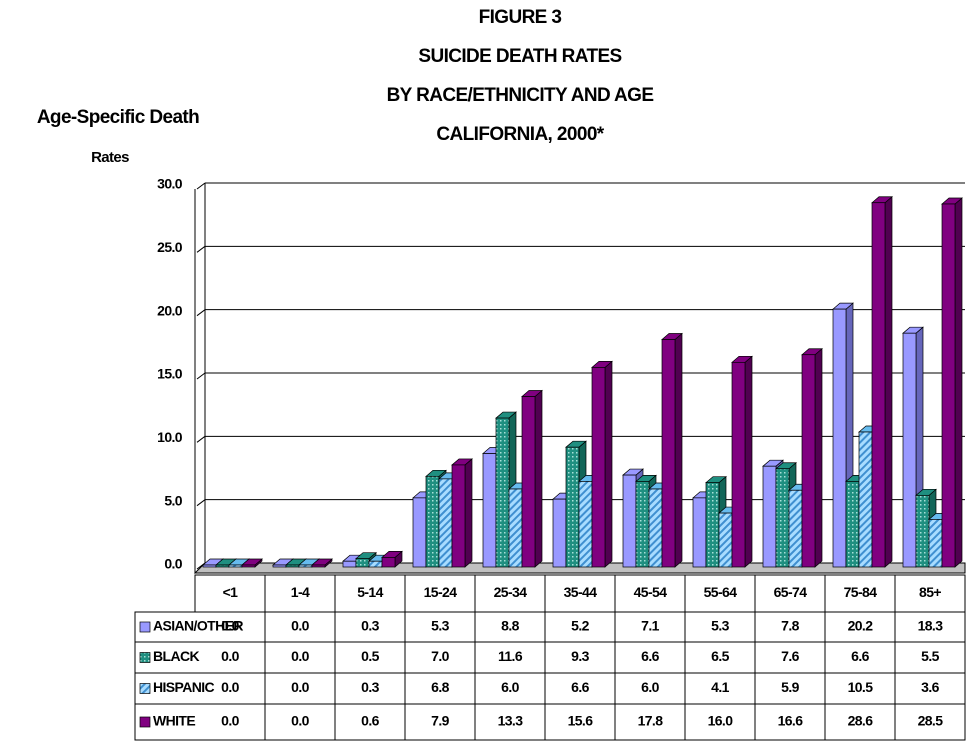  Describe the element at coordinates (790, 687) in the screenshot. I see `table-value: 5.9` at that location.